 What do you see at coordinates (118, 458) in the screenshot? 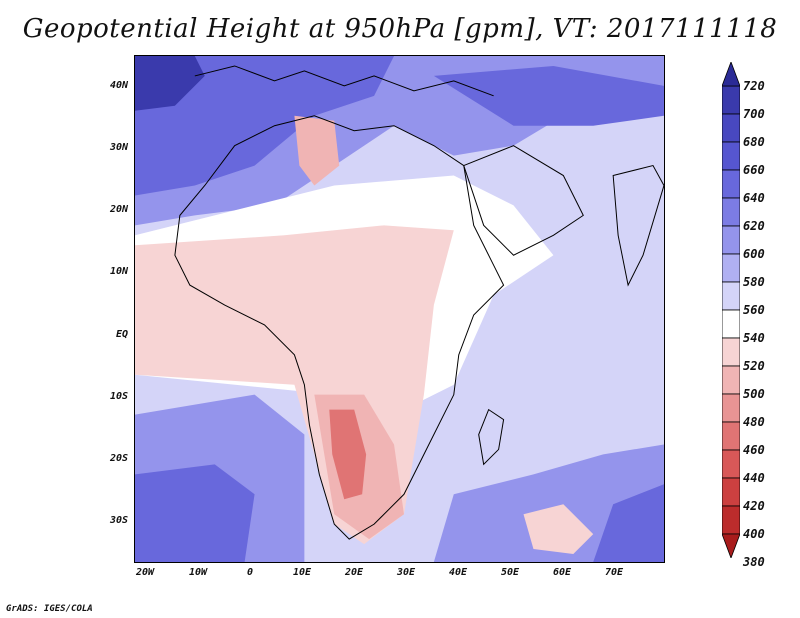
I see `lat-label-20s: 20S` at bounding box center [118, 458].